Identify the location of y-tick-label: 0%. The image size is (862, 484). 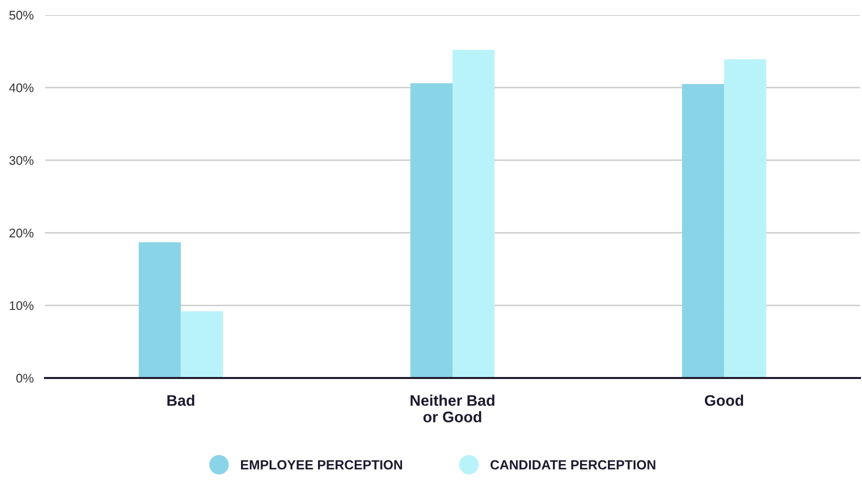
(25, 378).